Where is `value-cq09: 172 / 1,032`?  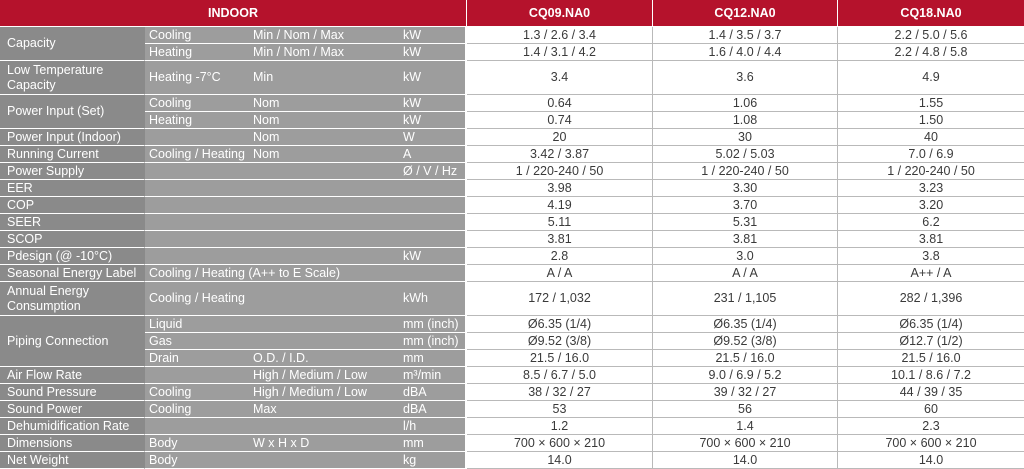
value-cq09: 172 / 1,032 is located at coordinates (560, 299).